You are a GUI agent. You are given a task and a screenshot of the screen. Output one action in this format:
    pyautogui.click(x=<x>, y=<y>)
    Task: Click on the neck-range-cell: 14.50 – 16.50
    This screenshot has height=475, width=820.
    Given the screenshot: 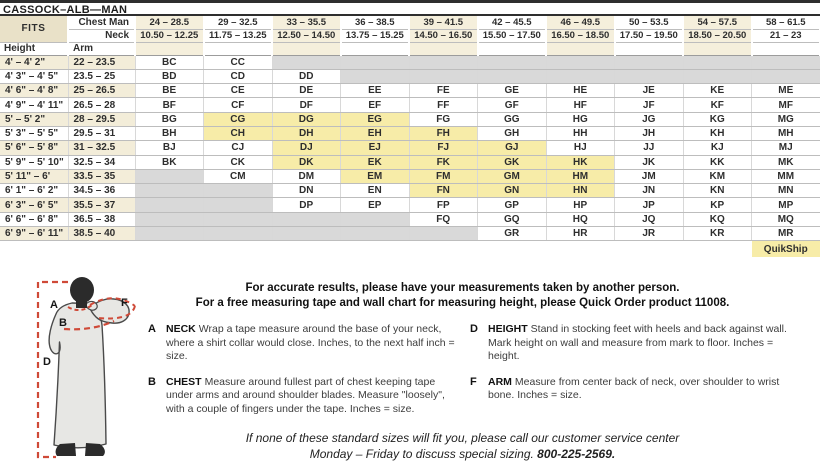 What is the action you would take?
    pyautogui.click(x=444, y=36)
    